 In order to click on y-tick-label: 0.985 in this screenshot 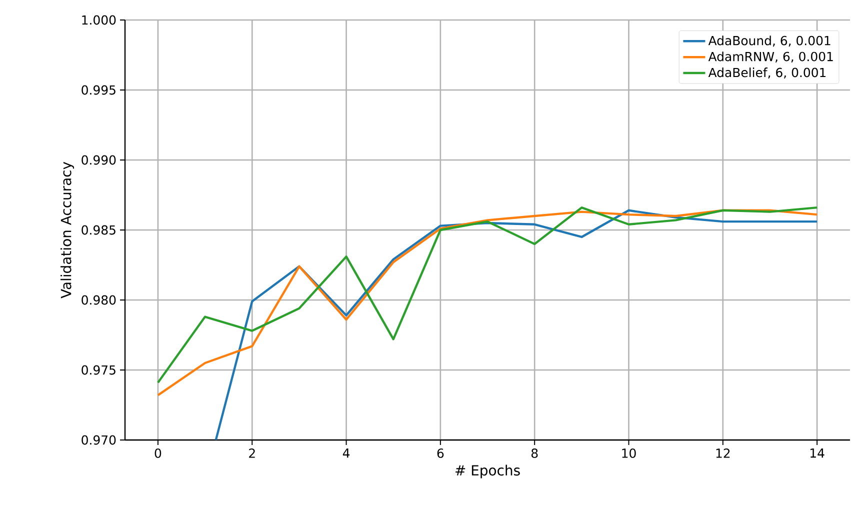, I will do `click(99, 230)`.